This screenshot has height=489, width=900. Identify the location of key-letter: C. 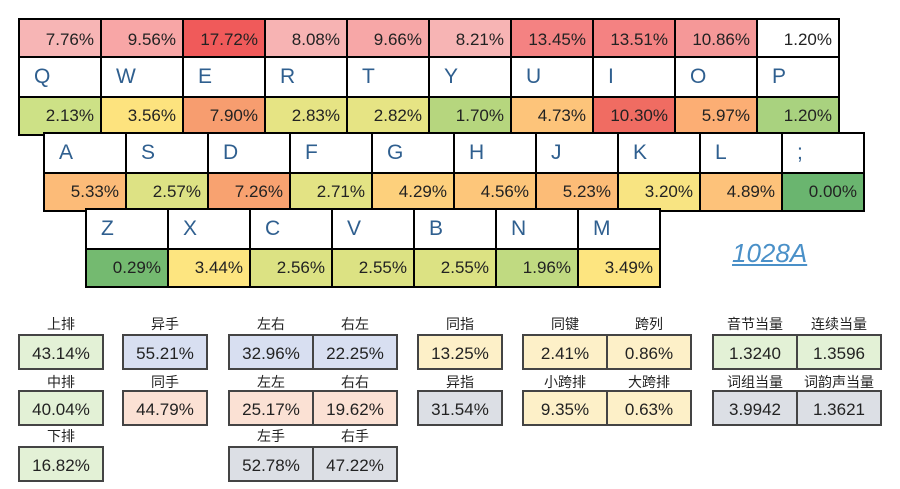
(273, 228).